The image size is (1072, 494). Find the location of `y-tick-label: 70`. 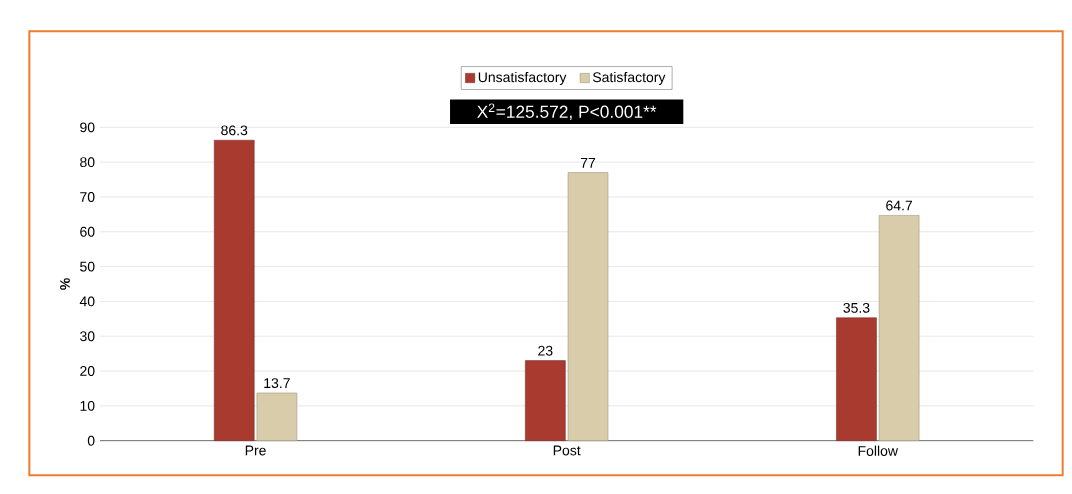

y-tick-label: 70 is located at coordinates (87, 197).